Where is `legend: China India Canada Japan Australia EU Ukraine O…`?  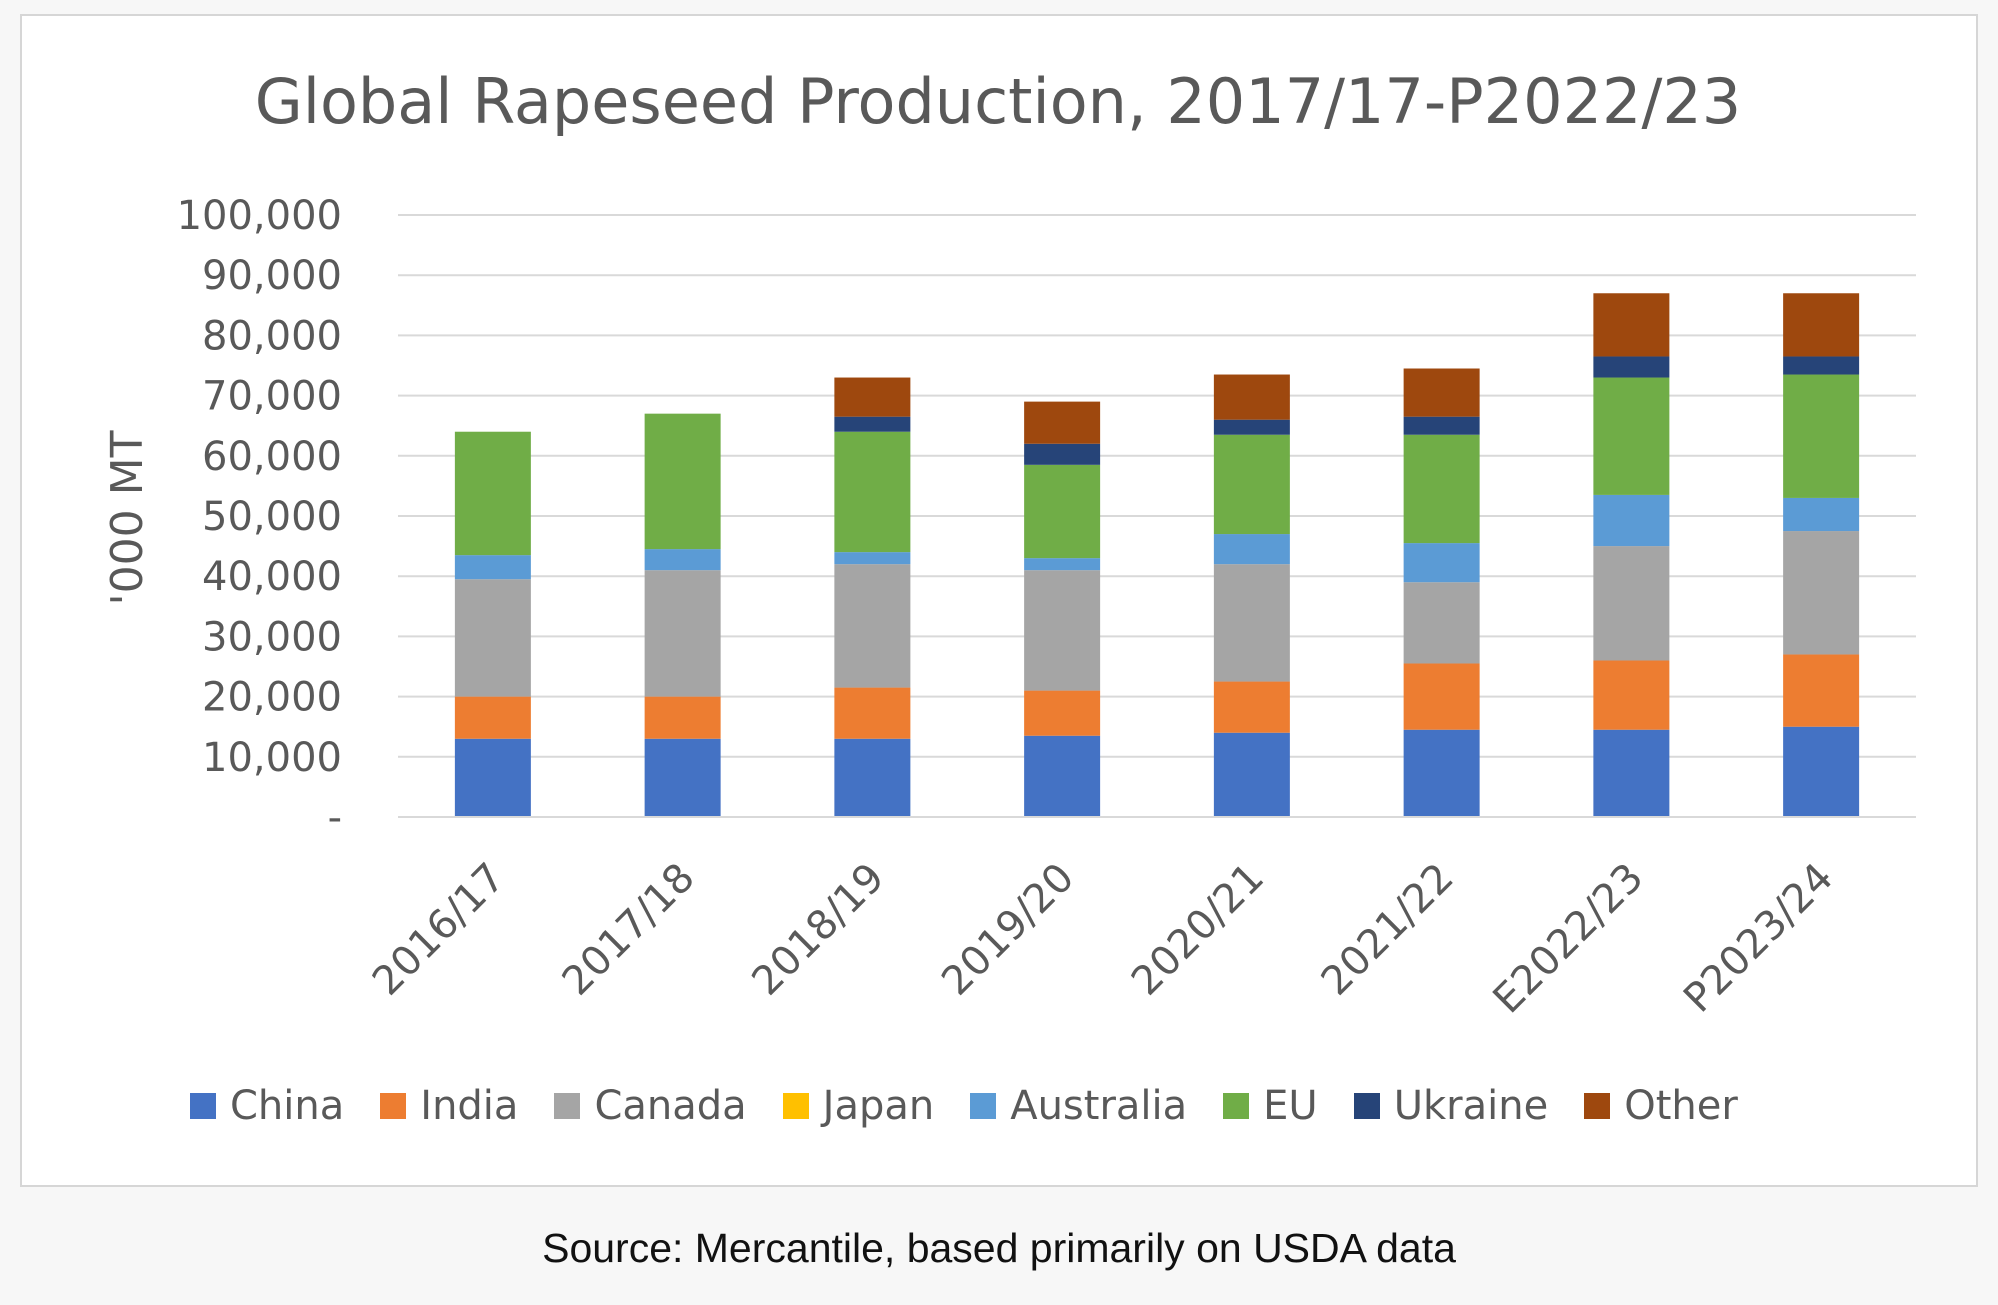 legend: China India Canada Japan Australia EU Ukraine O… is located at coordinates (982, 1106).